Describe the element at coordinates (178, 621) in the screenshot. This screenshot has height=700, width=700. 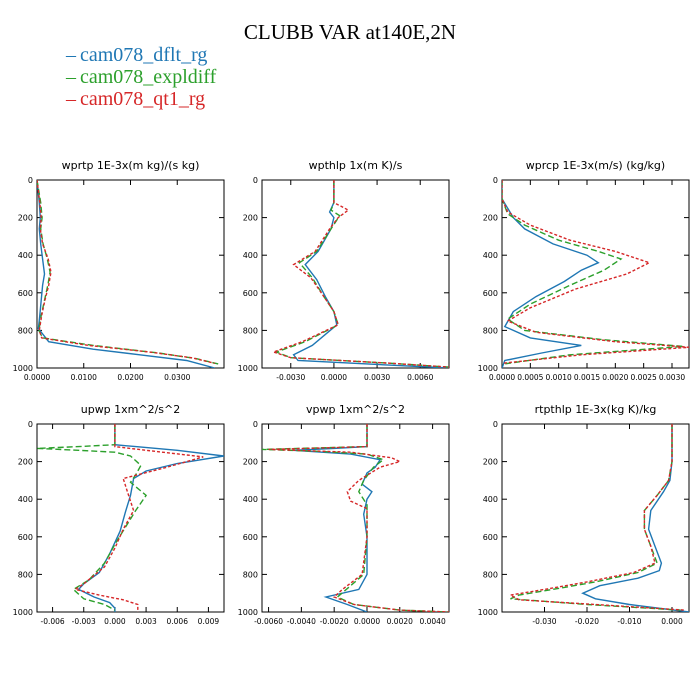
I see `x-tick-label: 0.006` at that location.